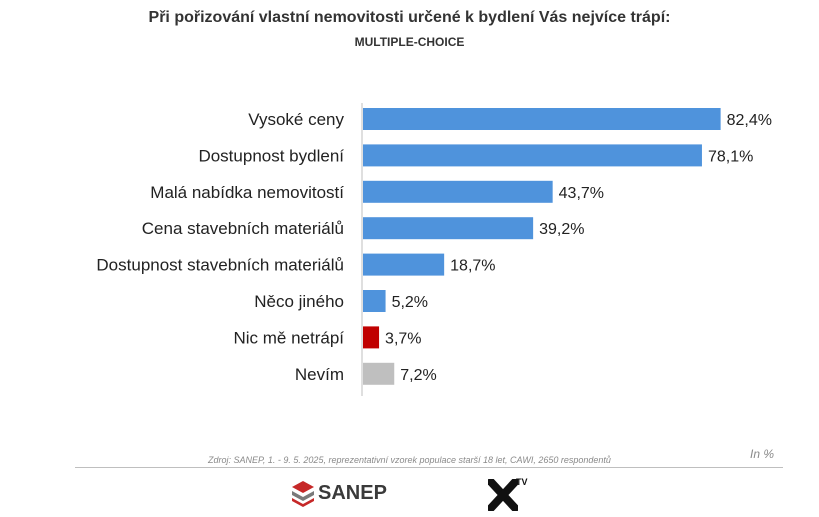  What do you see at coordinates (429, 467) in the screenshot?
I see `footer-divider` at bounding box center [429, 467].